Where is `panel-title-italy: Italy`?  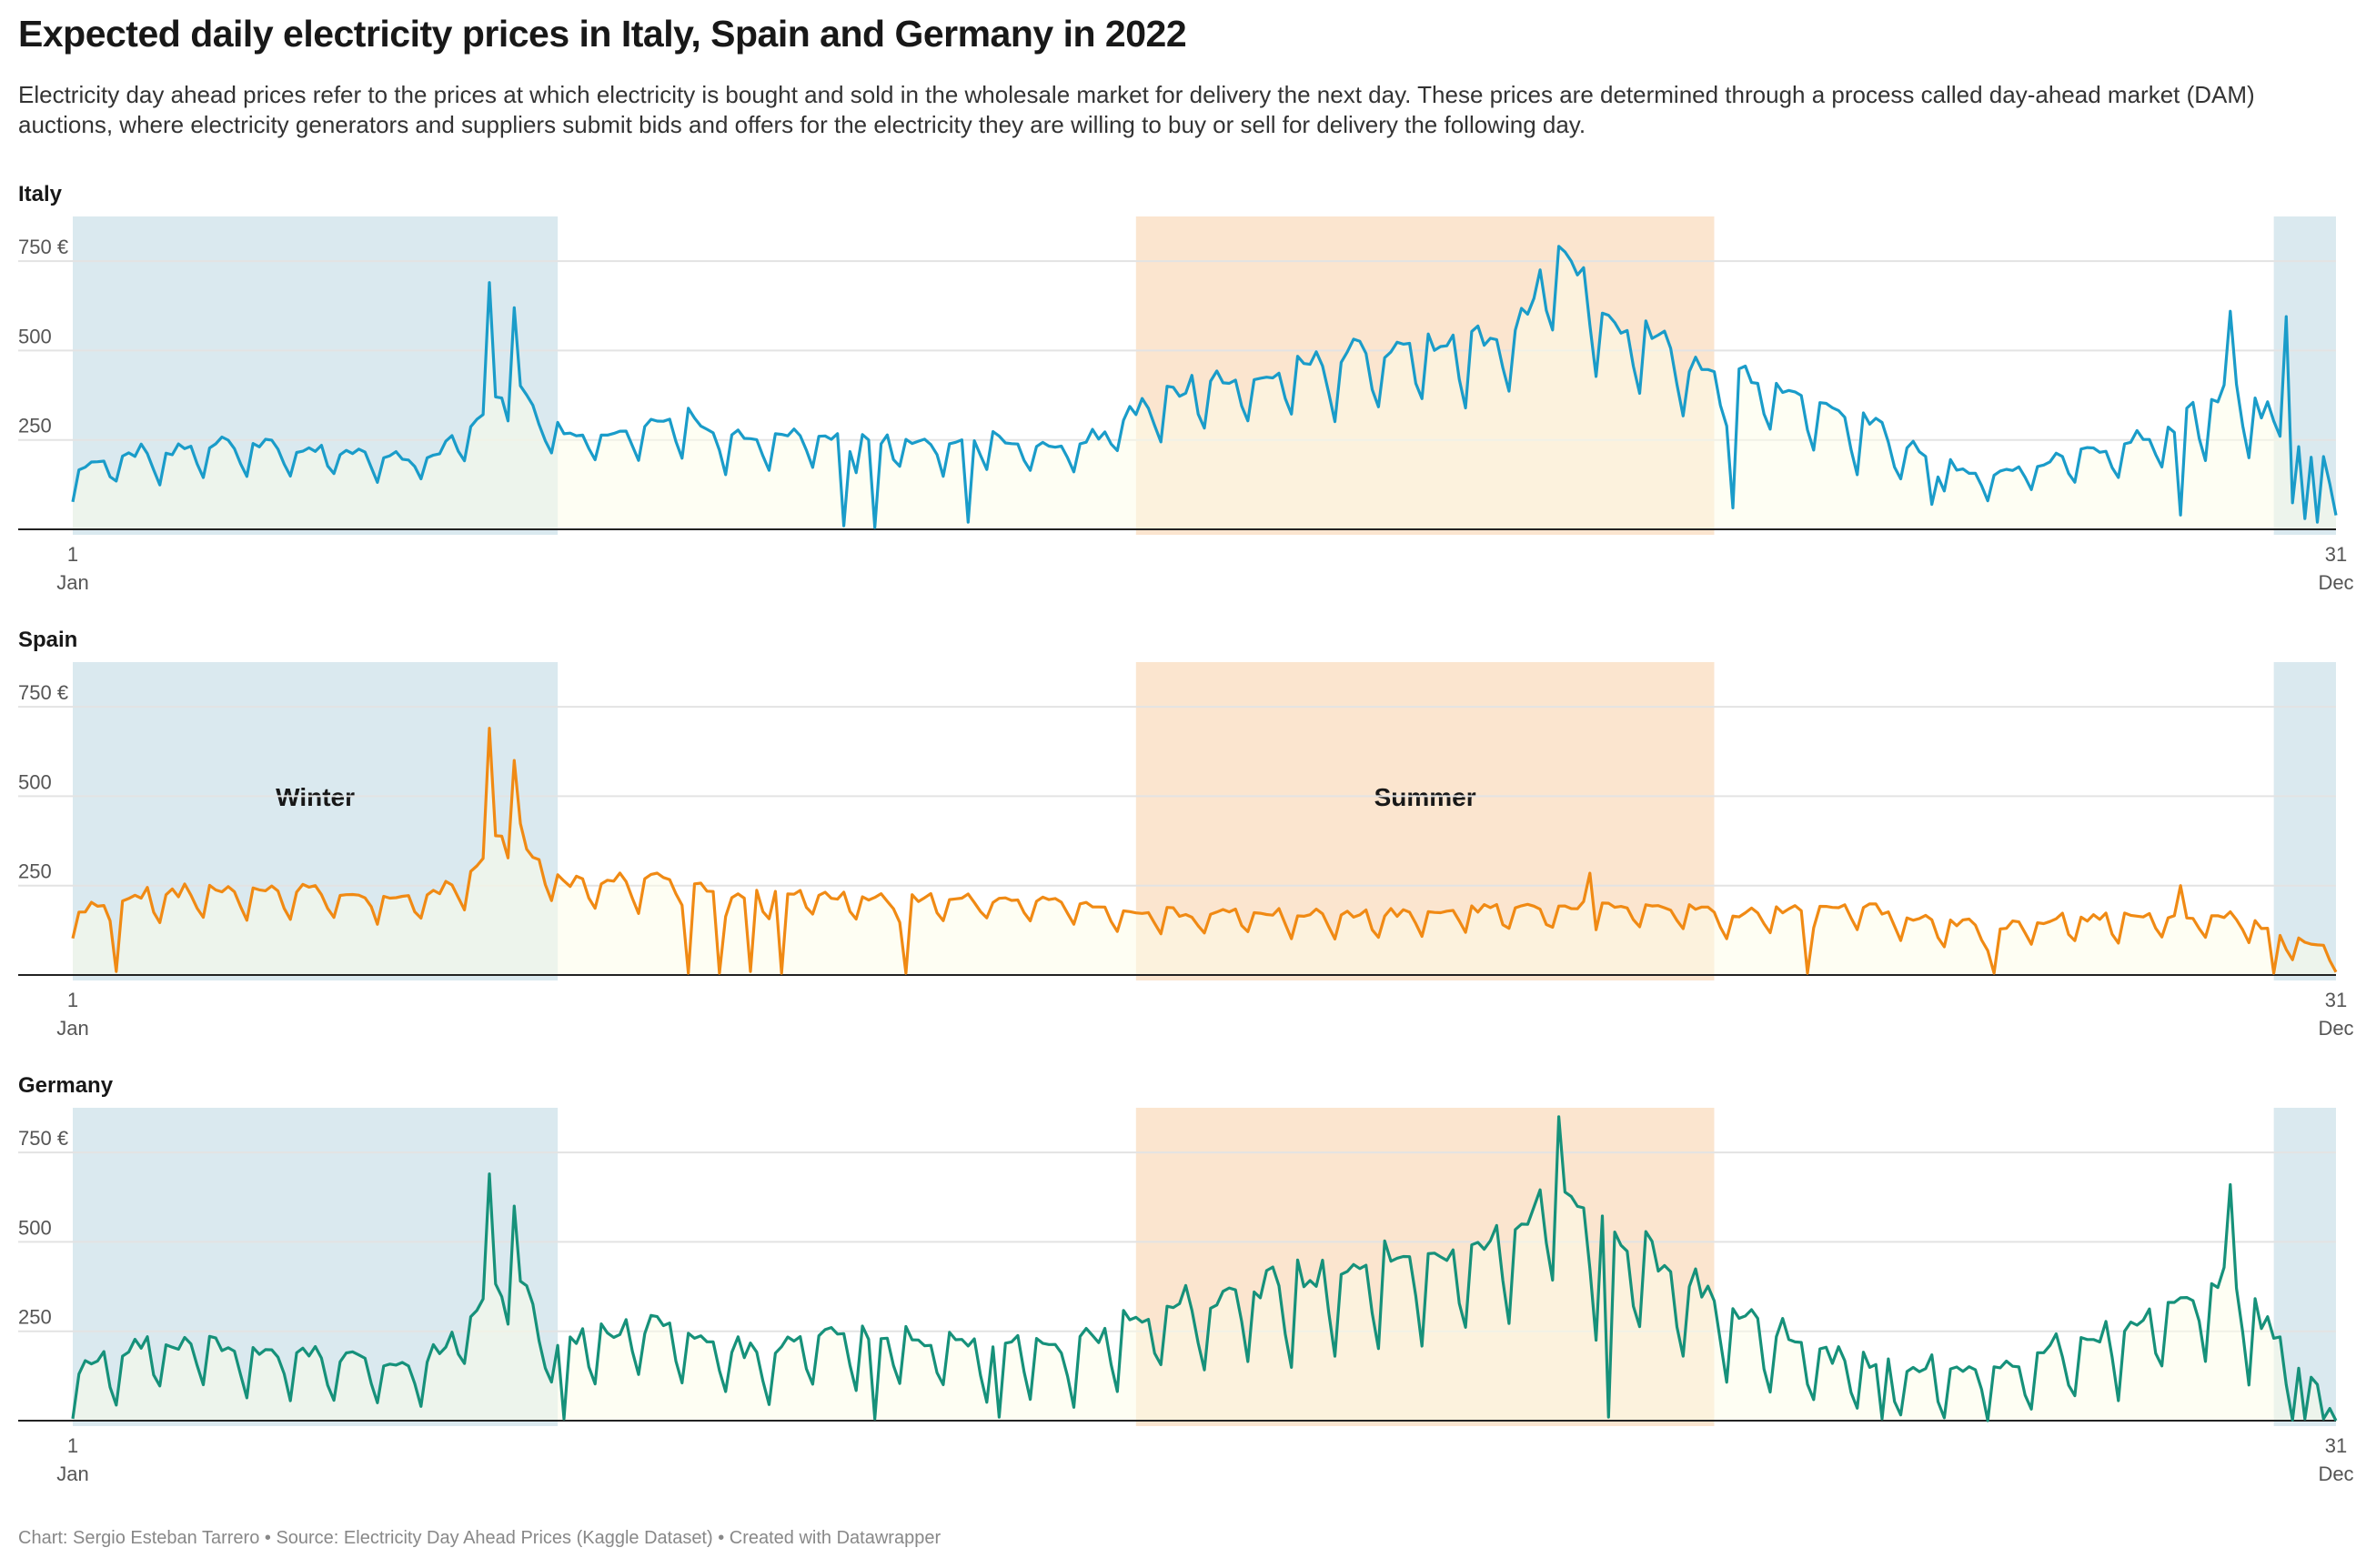 panel-title-italy: Italy is located at coordinates (40, 194).